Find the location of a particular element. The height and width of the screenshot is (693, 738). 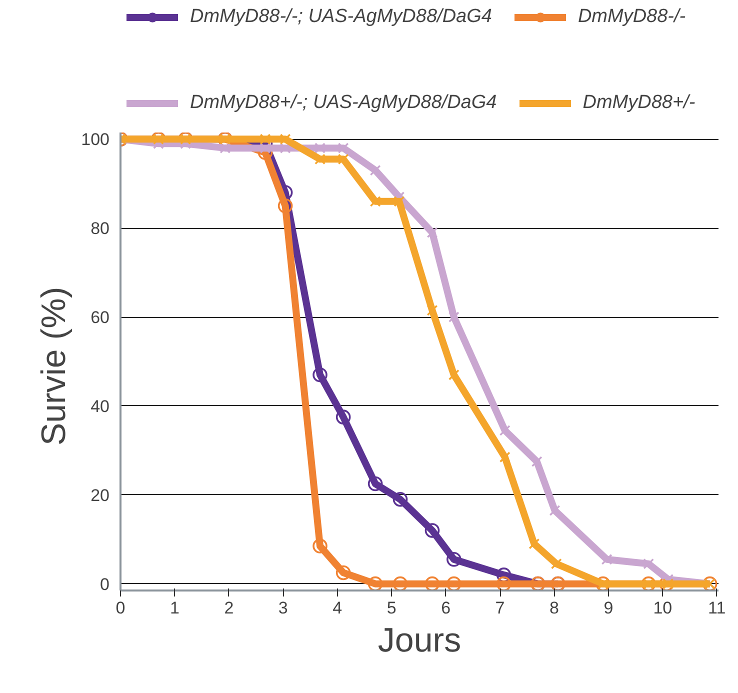

x-tick-label: 0 is located at coordinates (121, 608).